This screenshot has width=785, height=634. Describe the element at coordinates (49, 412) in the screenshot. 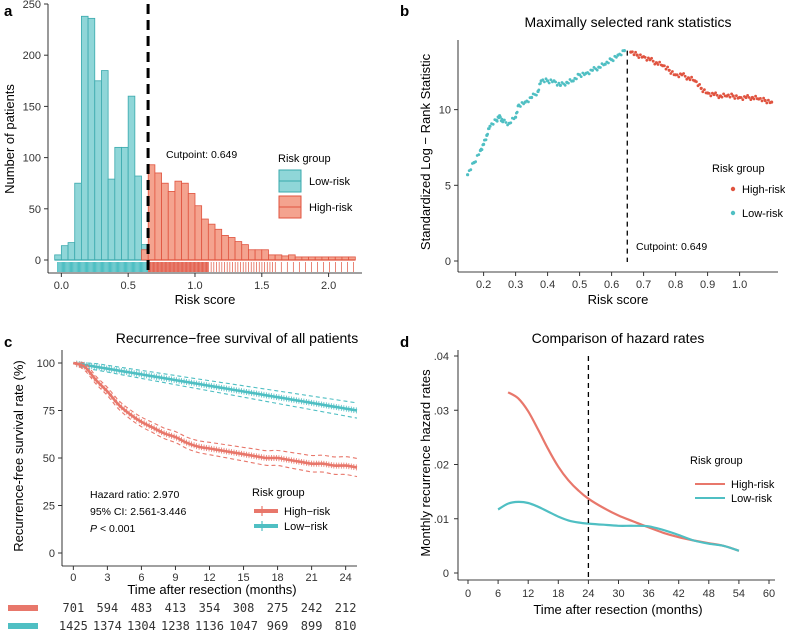

I see `pc-y-tick-label: 75` at that location.